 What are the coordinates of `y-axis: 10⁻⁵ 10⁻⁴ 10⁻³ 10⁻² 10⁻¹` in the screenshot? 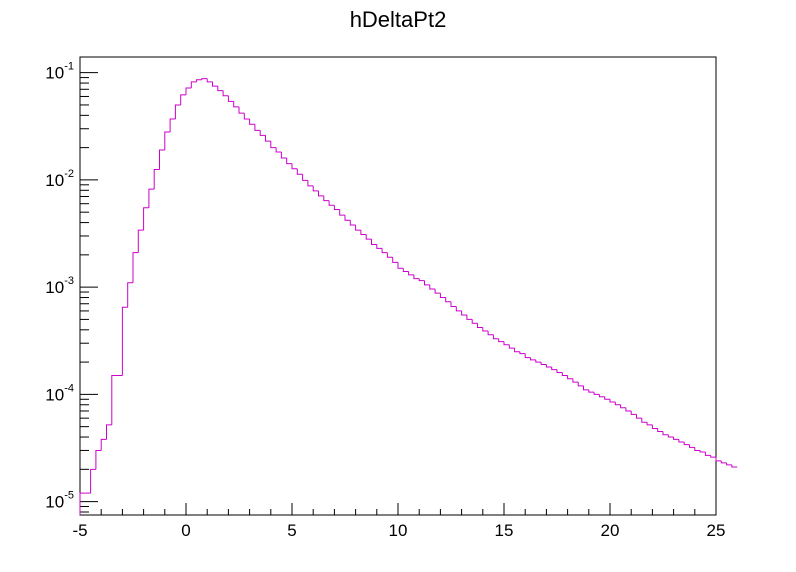 It's located at (71, 287).